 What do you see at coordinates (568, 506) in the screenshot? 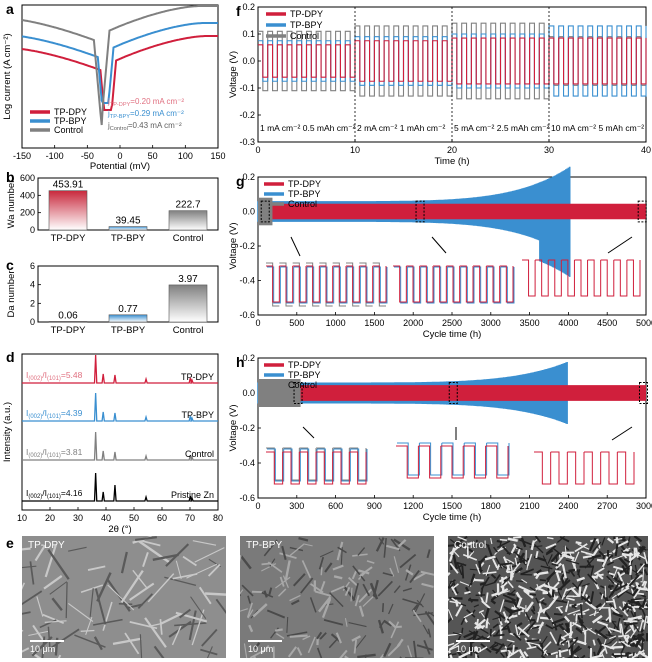
I see `x-tick-label: 2400` at bounding box center [568, 506].